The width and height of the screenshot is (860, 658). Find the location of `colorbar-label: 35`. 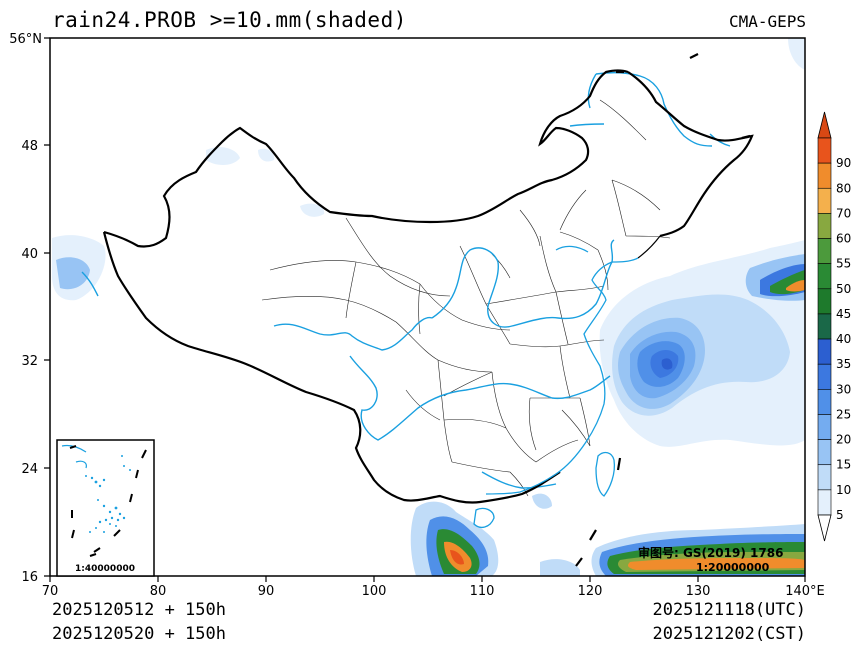

colorbar-label: 35 is located at coordinates (843, 364).